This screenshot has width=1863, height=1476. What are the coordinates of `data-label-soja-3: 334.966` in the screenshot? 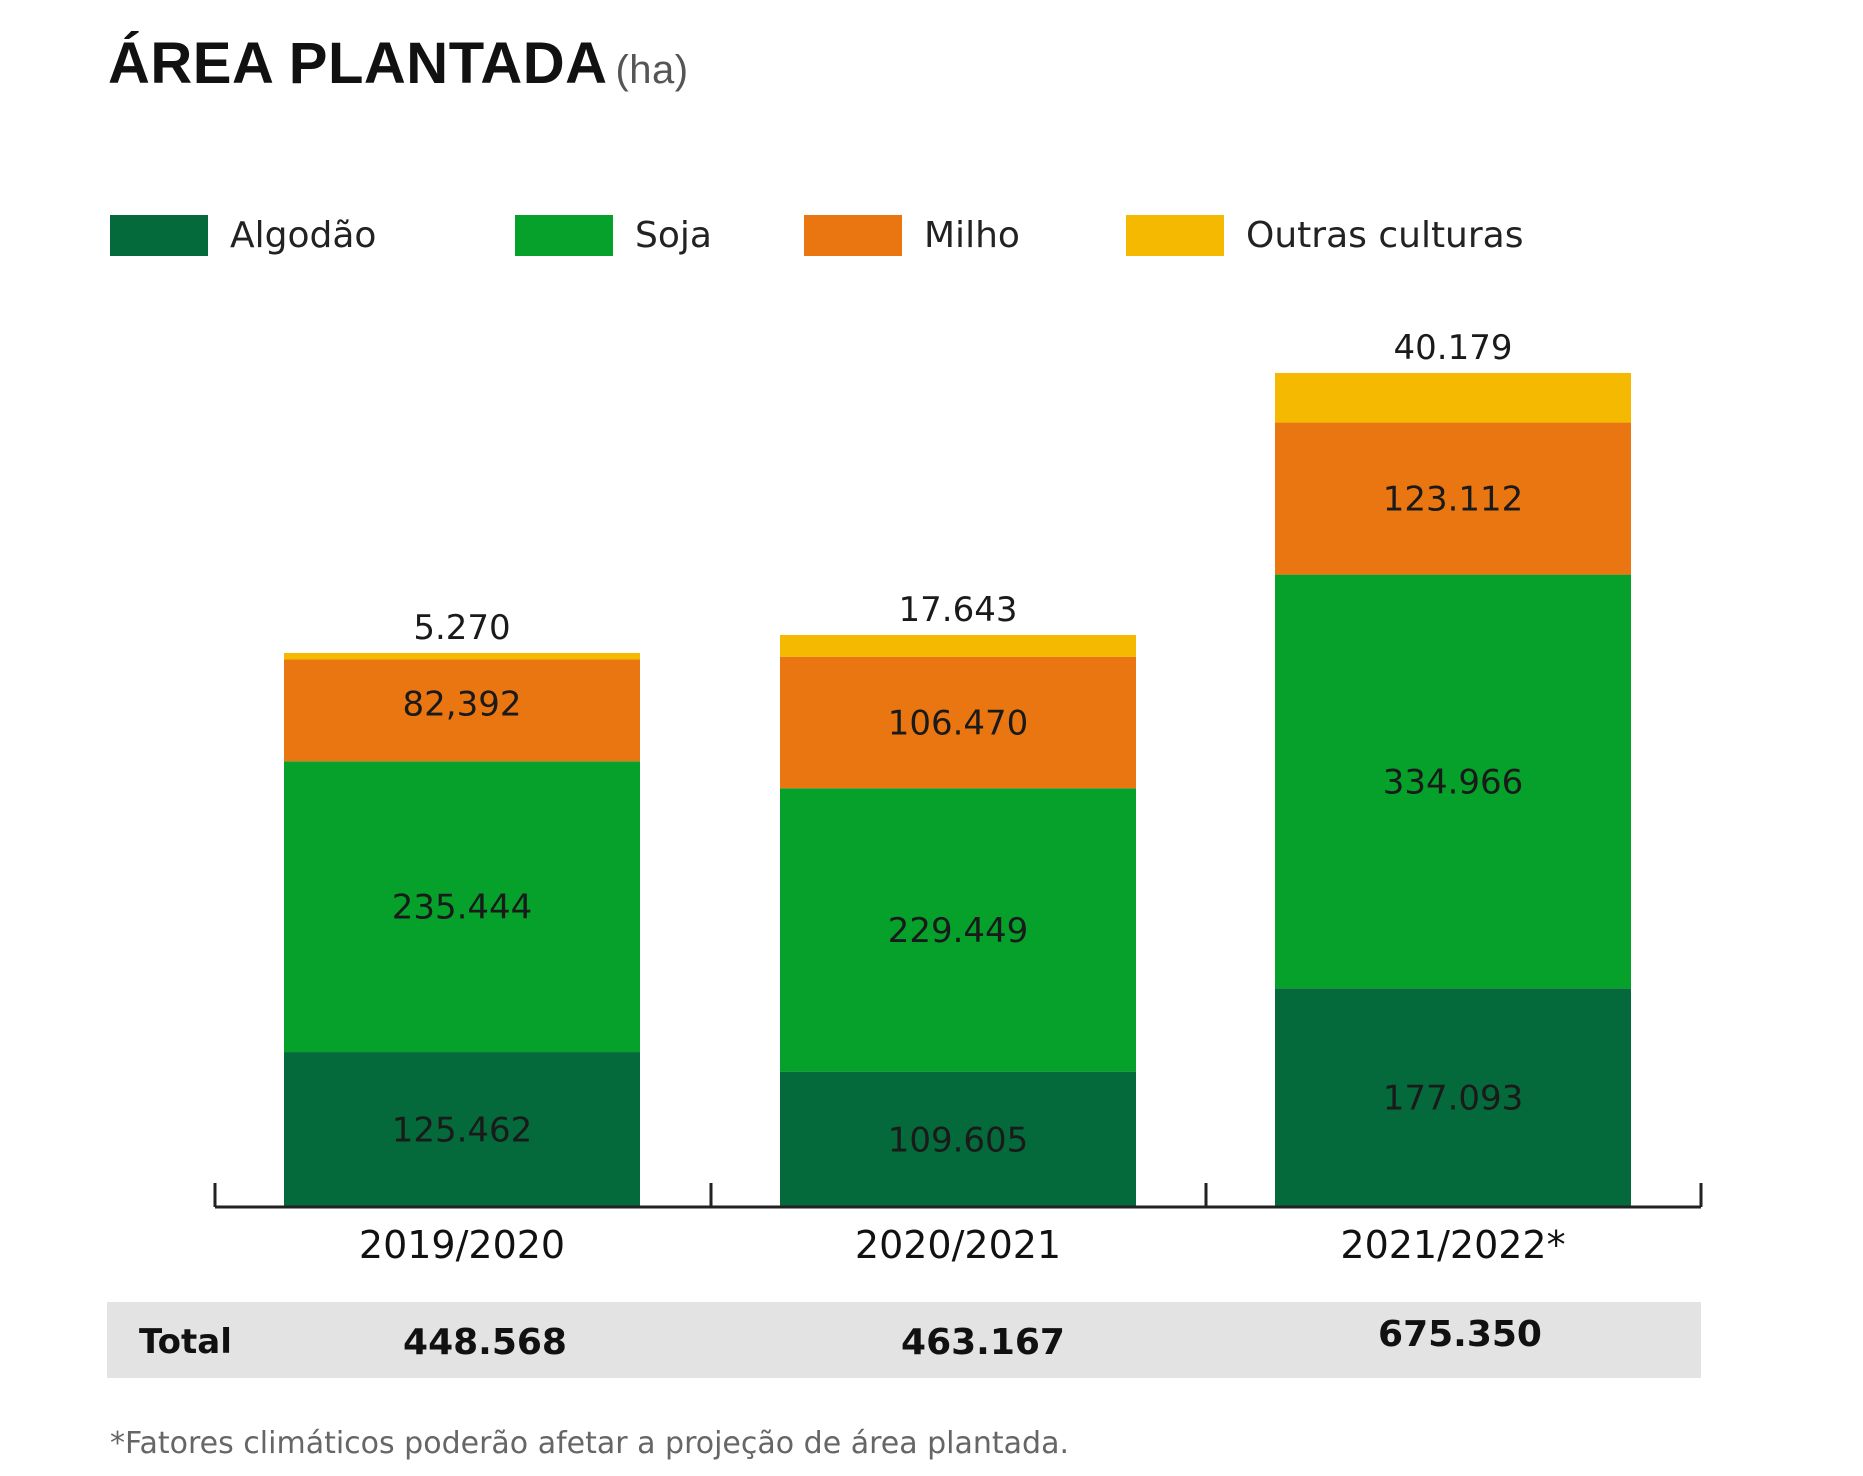 It's located at (1453, 782).